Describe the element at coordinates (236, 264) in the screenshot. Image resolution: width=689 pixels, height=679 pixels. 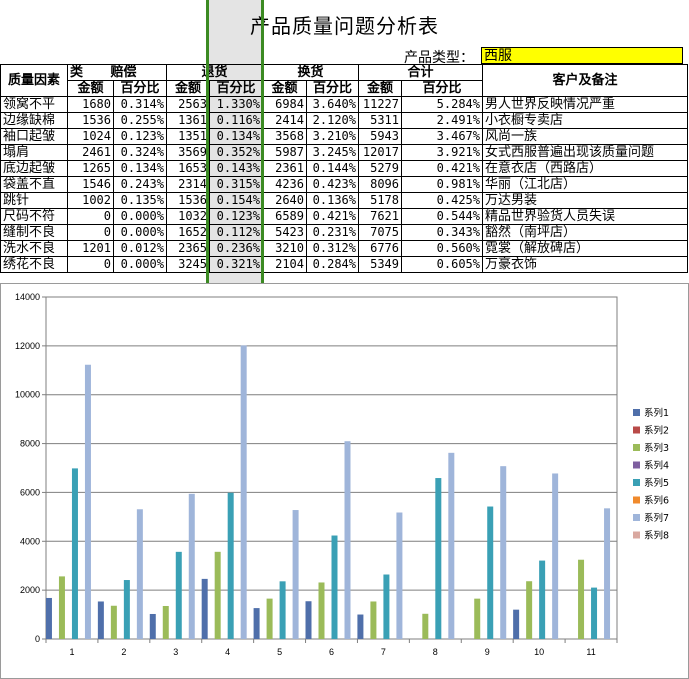
I see `cell-r-pct: 0.321%` at that location.